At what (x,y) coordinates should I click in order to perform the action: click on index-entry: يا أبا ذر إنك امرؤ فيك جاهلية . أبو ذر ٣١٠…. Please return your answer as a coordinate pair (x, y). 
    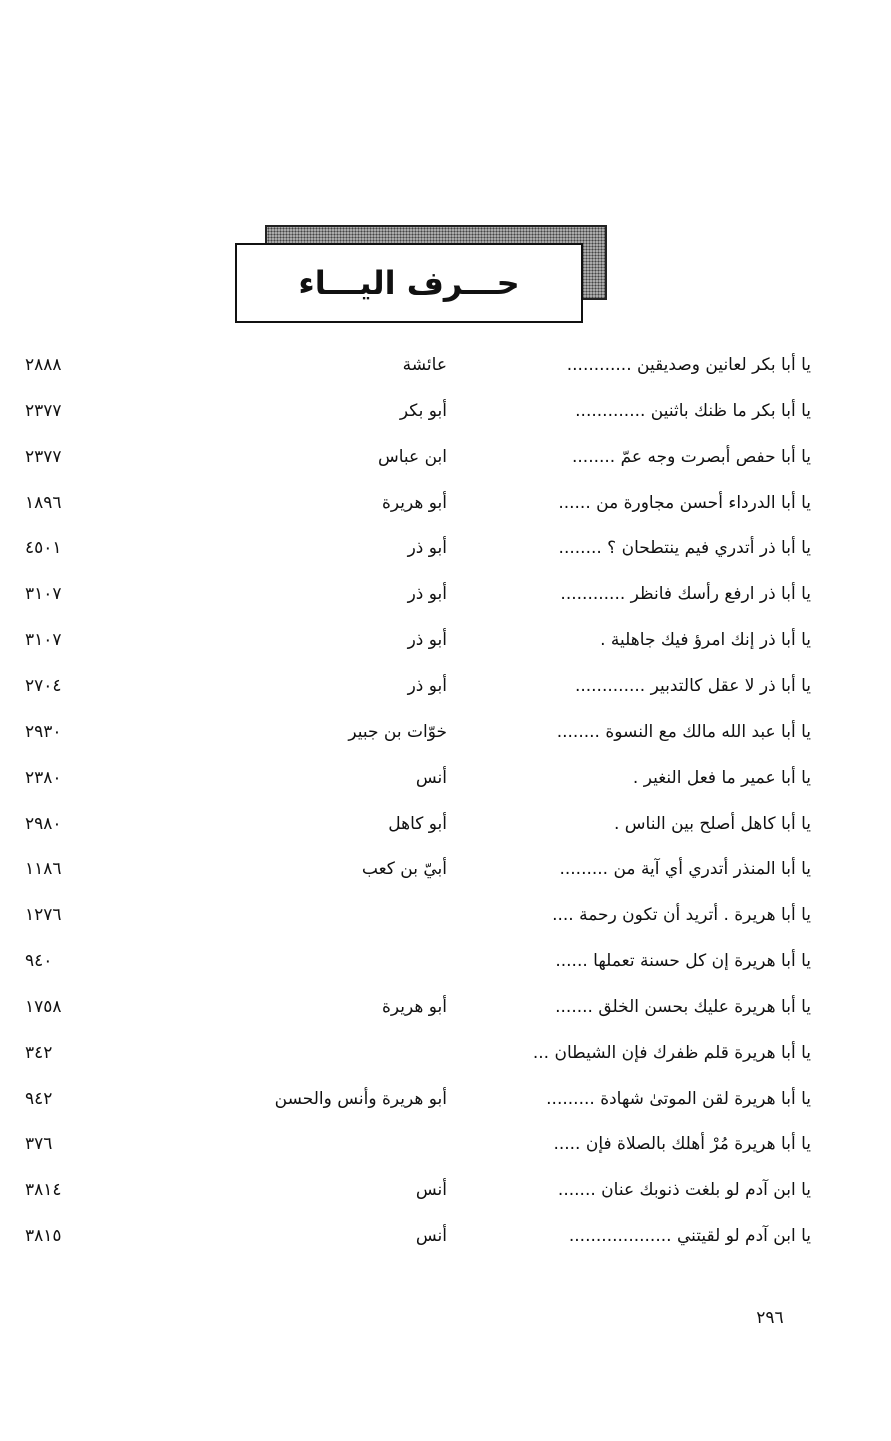
    Looking at the image, I should click on (445, 640).